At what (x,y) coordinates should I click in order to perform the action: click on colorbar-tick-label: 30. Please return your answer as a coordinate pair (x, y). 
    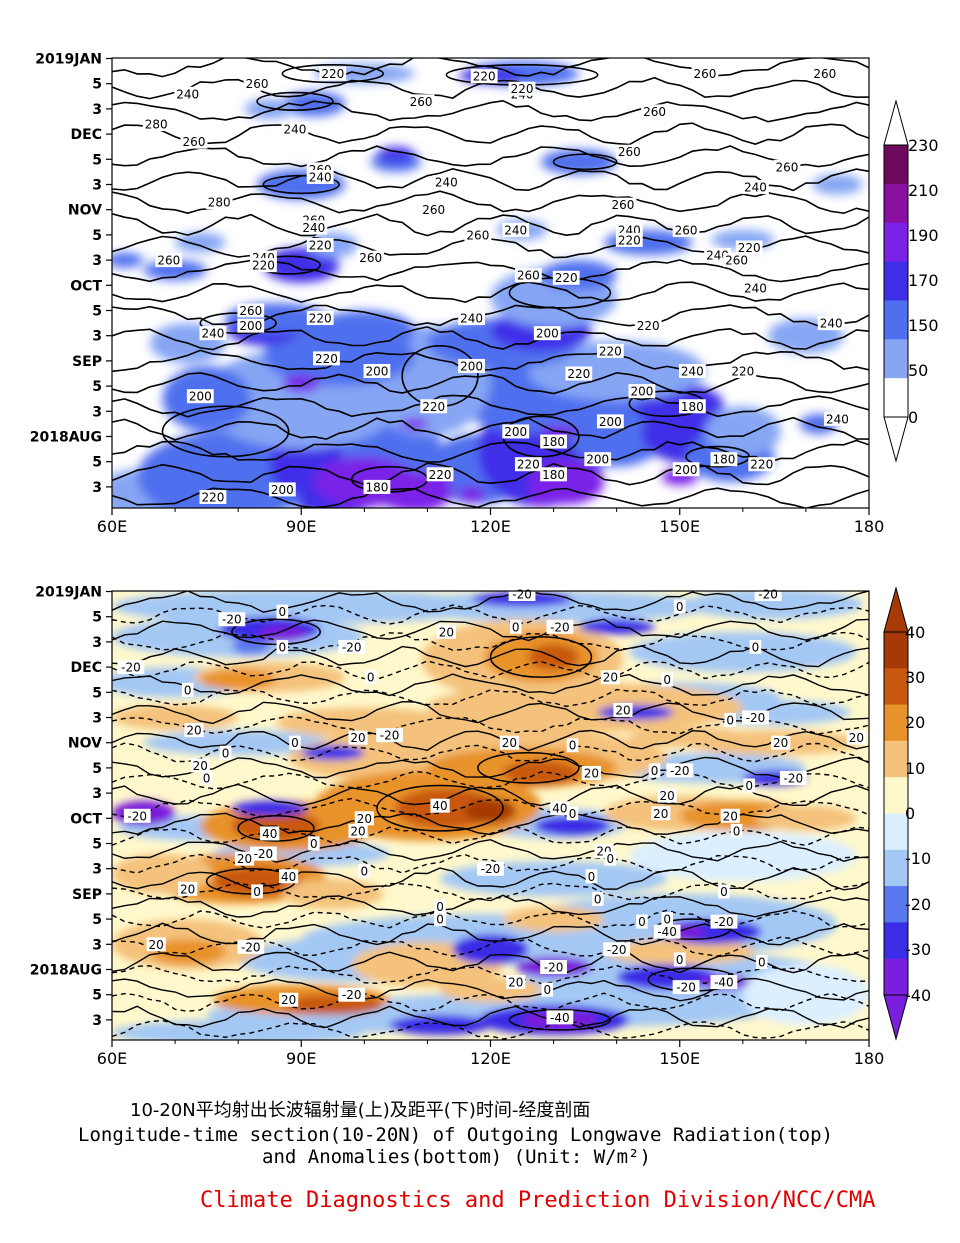
    Looking at the image, I should click on (915, 677).